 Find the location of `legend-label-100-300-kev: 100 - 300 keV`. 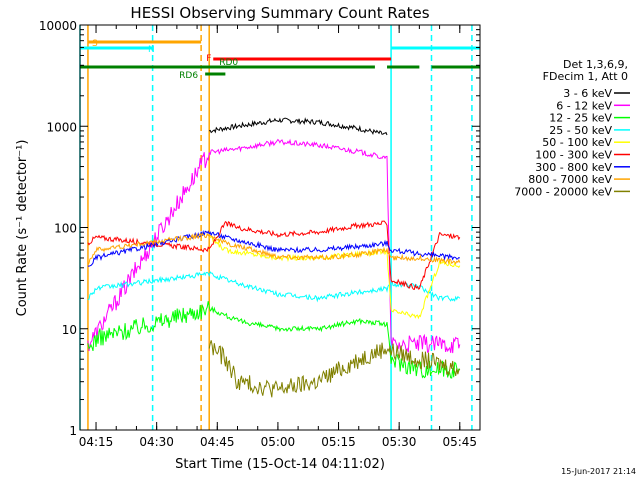

legend-label-100-300-kev: 100 - 300 keV is located at coordinates (573, 155).